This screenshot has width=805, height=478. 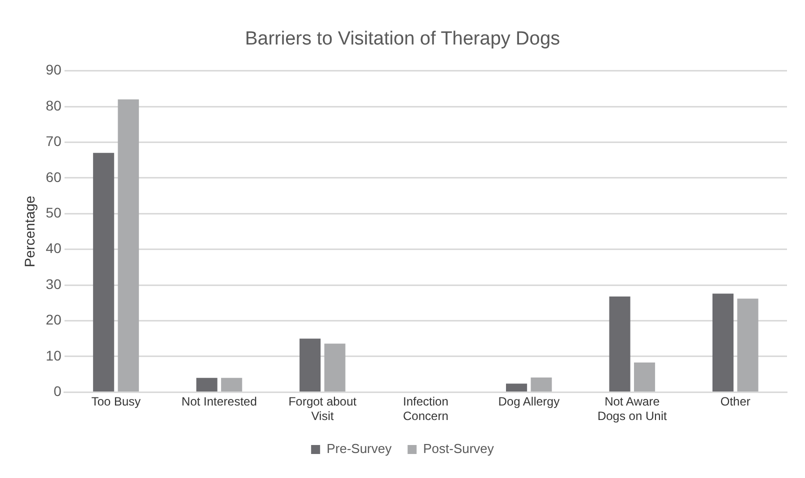 What do you see at coordinates (219, 401) in the screenshot?
I see `x-tick-label: Not Interested` at bounding box center [219, 401].